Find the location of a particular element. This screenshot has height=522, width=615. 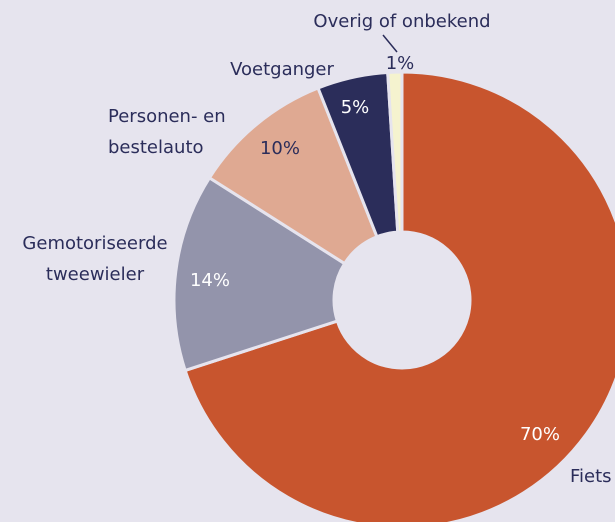

category-label: Gemotoriseerde tweewieler is located at coordinates (94, 259).